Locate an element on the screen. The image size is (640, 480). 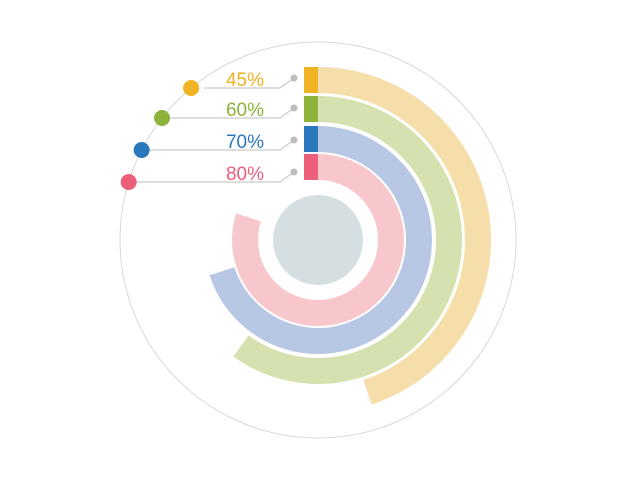
marker-group: 45% 60% 70% 80% is located at coordinates (219, 128).